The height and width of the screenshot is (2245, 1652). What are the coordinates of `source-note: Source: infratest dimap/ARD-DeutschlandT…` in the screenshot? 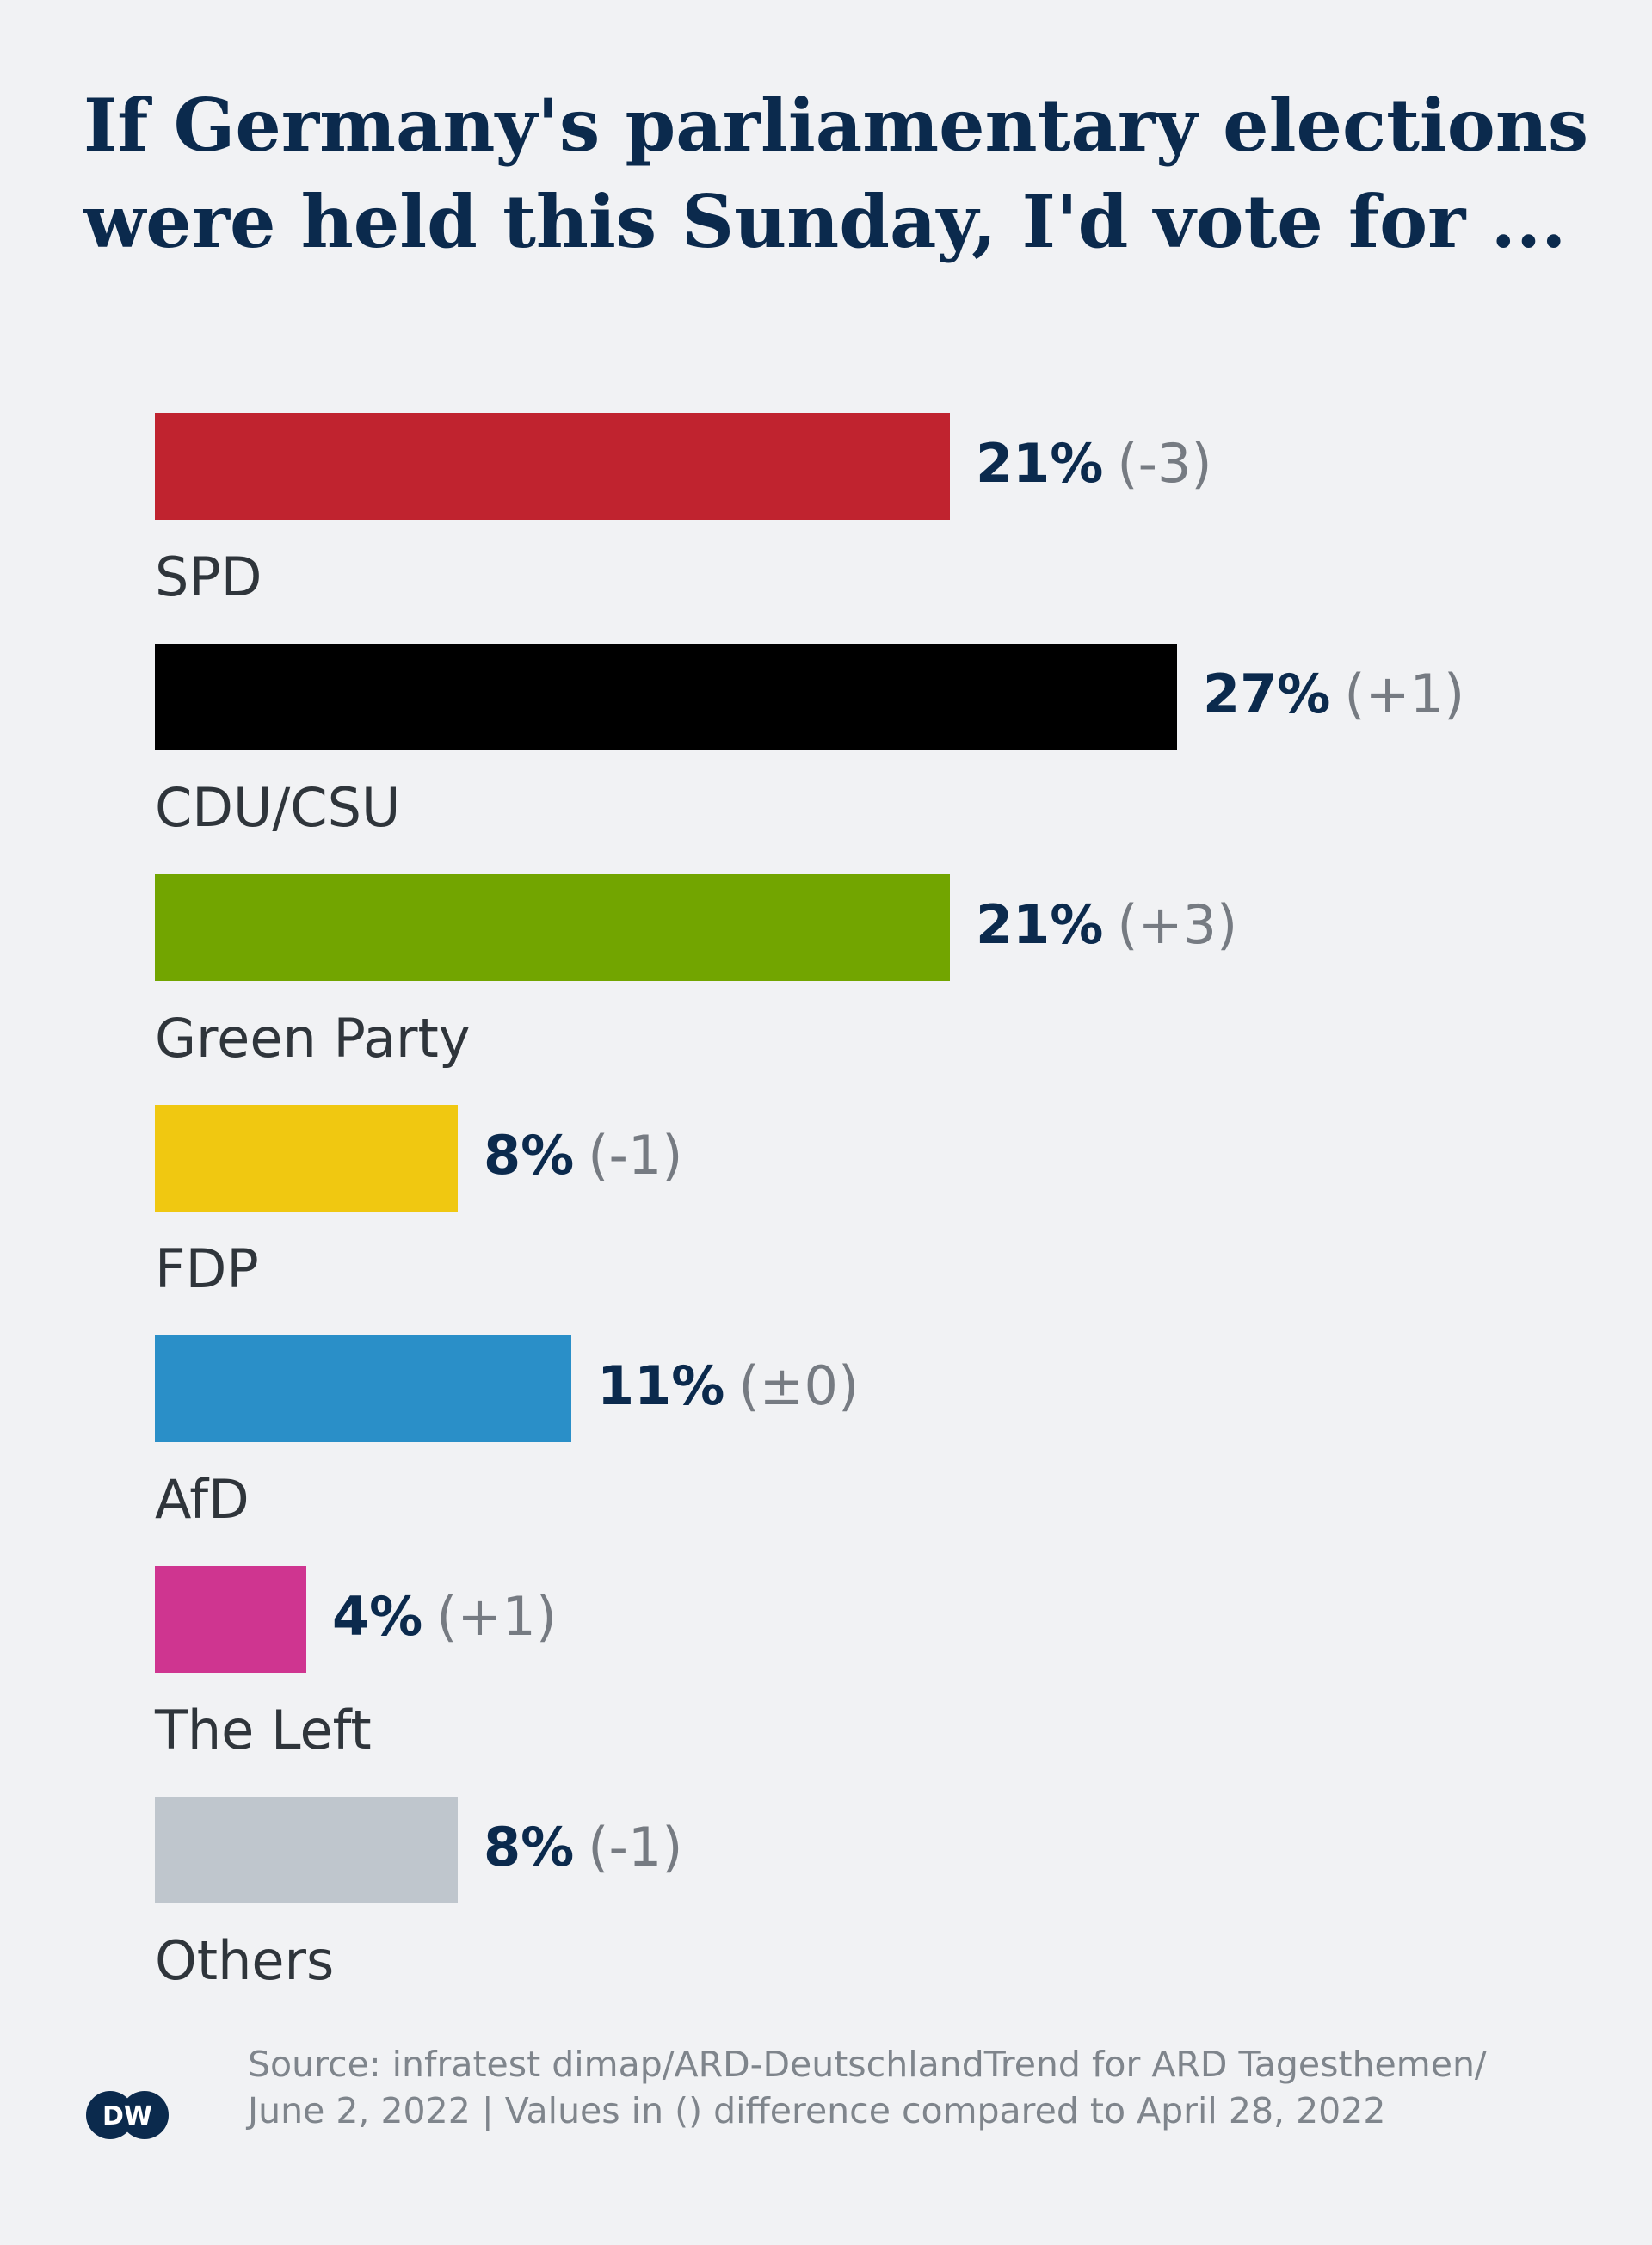 It's located at (936, 2087).